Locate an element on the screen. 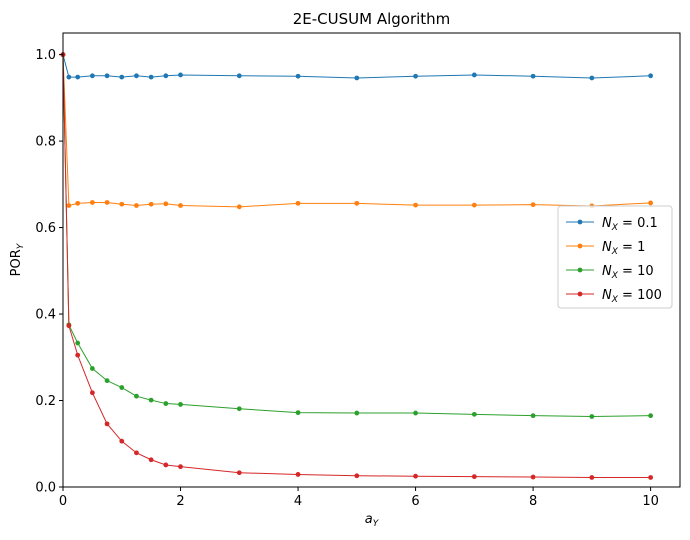 This screenshot has width=690, height=540. x-tick-label: 2 is located at coordinates (180, 501).